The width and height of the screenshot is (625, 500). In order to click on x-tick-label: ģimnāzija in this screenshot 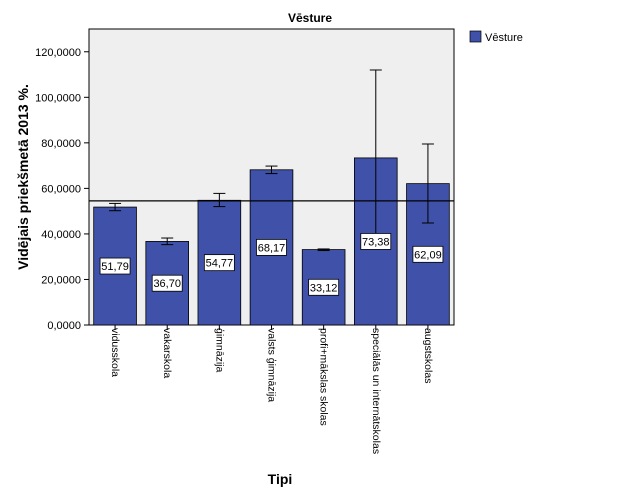, I will do `click(219, 350)`.